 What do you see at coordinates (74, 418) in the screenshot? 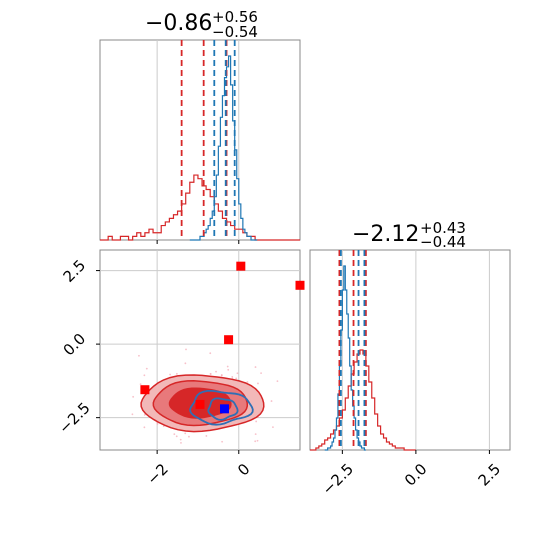
I see `tick-label-joint-y-0: −2.5` at bounding box center [74, 418].